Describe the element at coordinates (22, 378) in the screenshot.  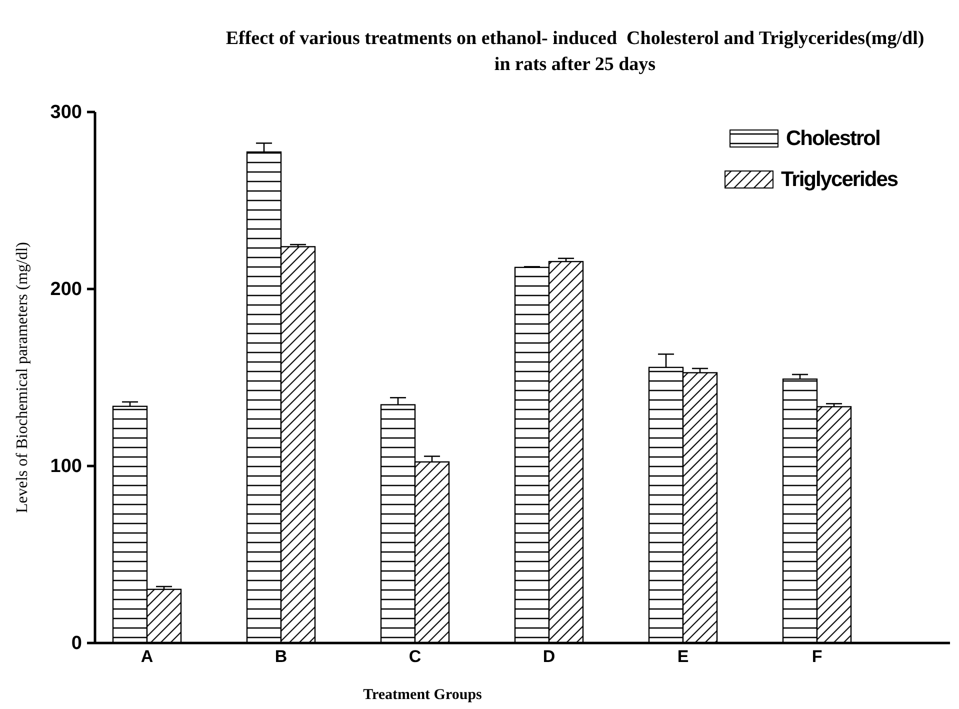
I see `y-axis-title: Levels of Biochemical parameters (mg/dl)` at that location.